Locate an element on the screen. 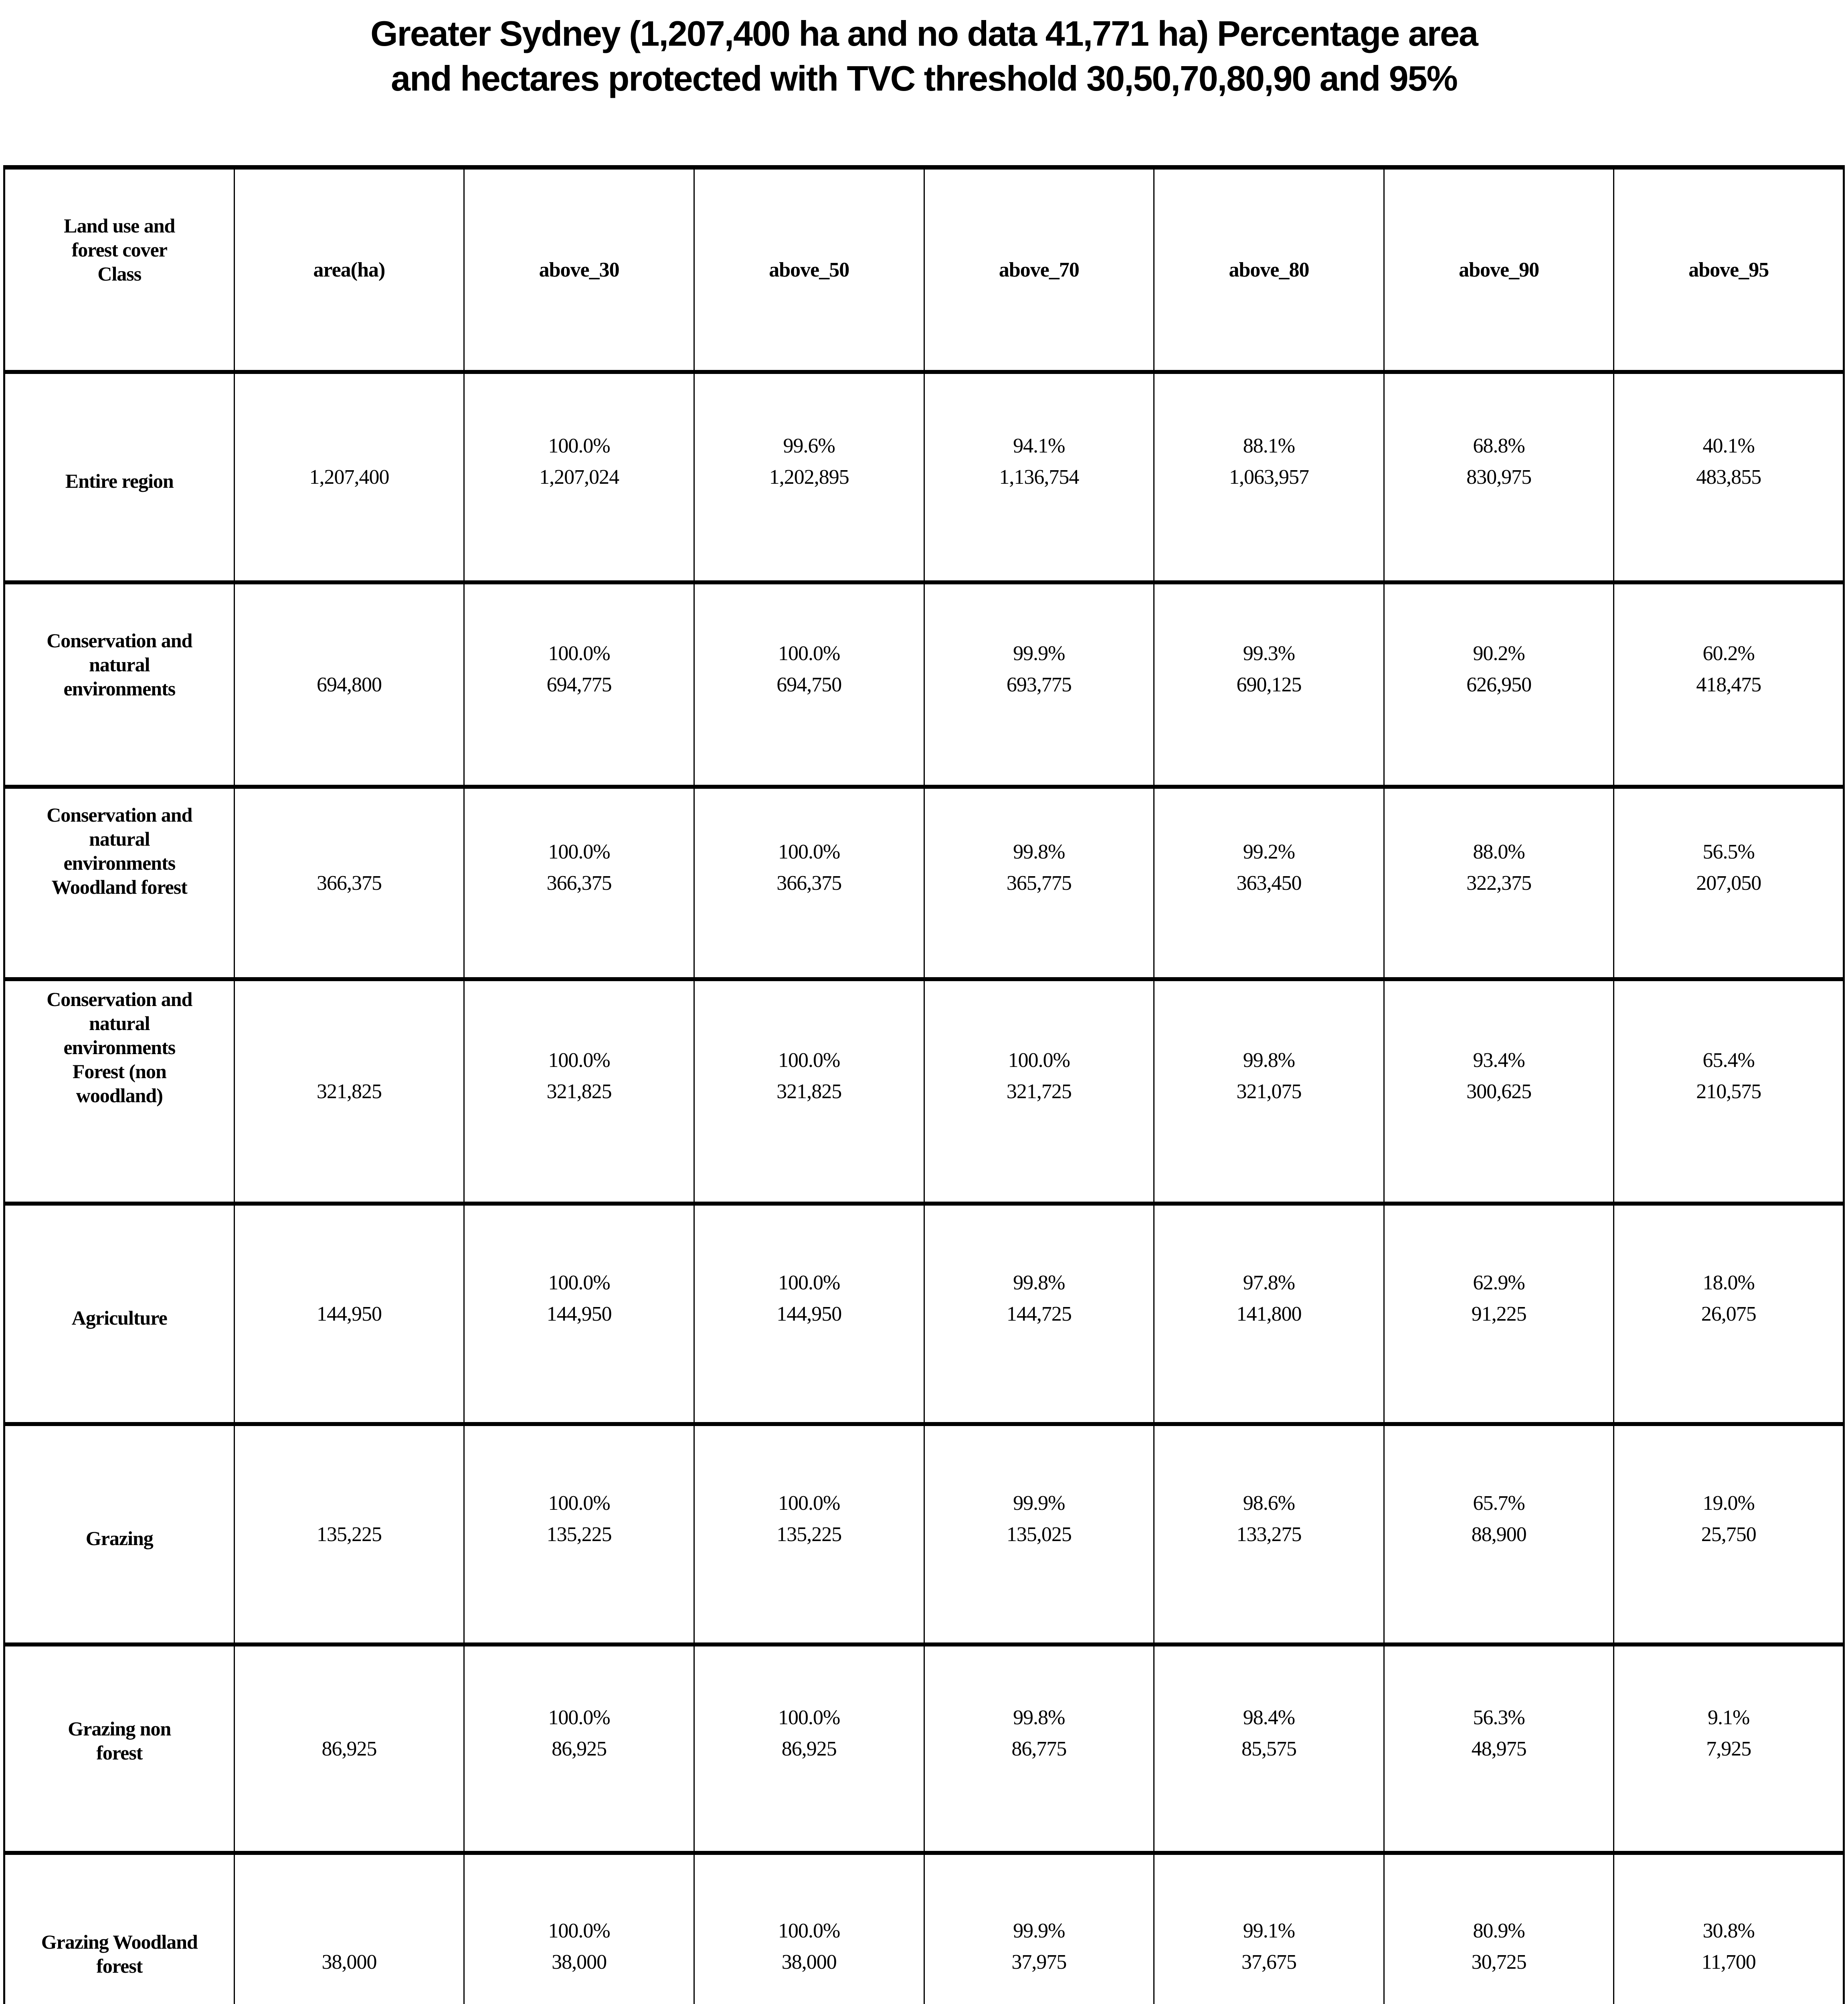 This screenshot has height=2004, width=1848. header-area: area(ha) is located at coordinates (349, 268).